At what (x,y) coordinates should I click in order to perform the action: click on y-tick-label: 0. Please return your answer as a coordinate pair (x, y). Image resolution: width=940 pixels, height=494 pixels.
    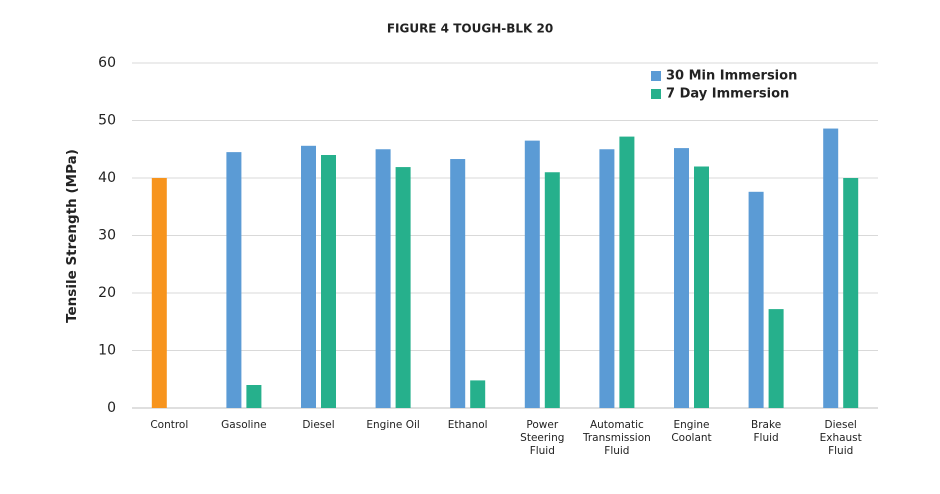
    Looking at the image, I should click on (111, 408).